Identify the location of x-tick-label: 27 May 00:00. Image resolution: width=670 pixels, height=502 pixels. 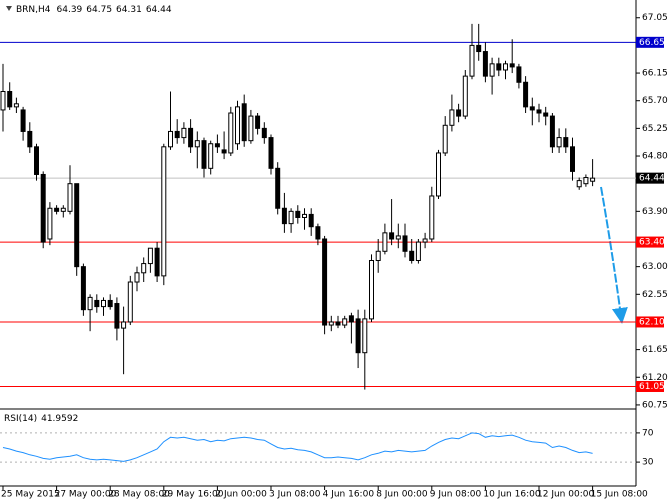
(86, 495).